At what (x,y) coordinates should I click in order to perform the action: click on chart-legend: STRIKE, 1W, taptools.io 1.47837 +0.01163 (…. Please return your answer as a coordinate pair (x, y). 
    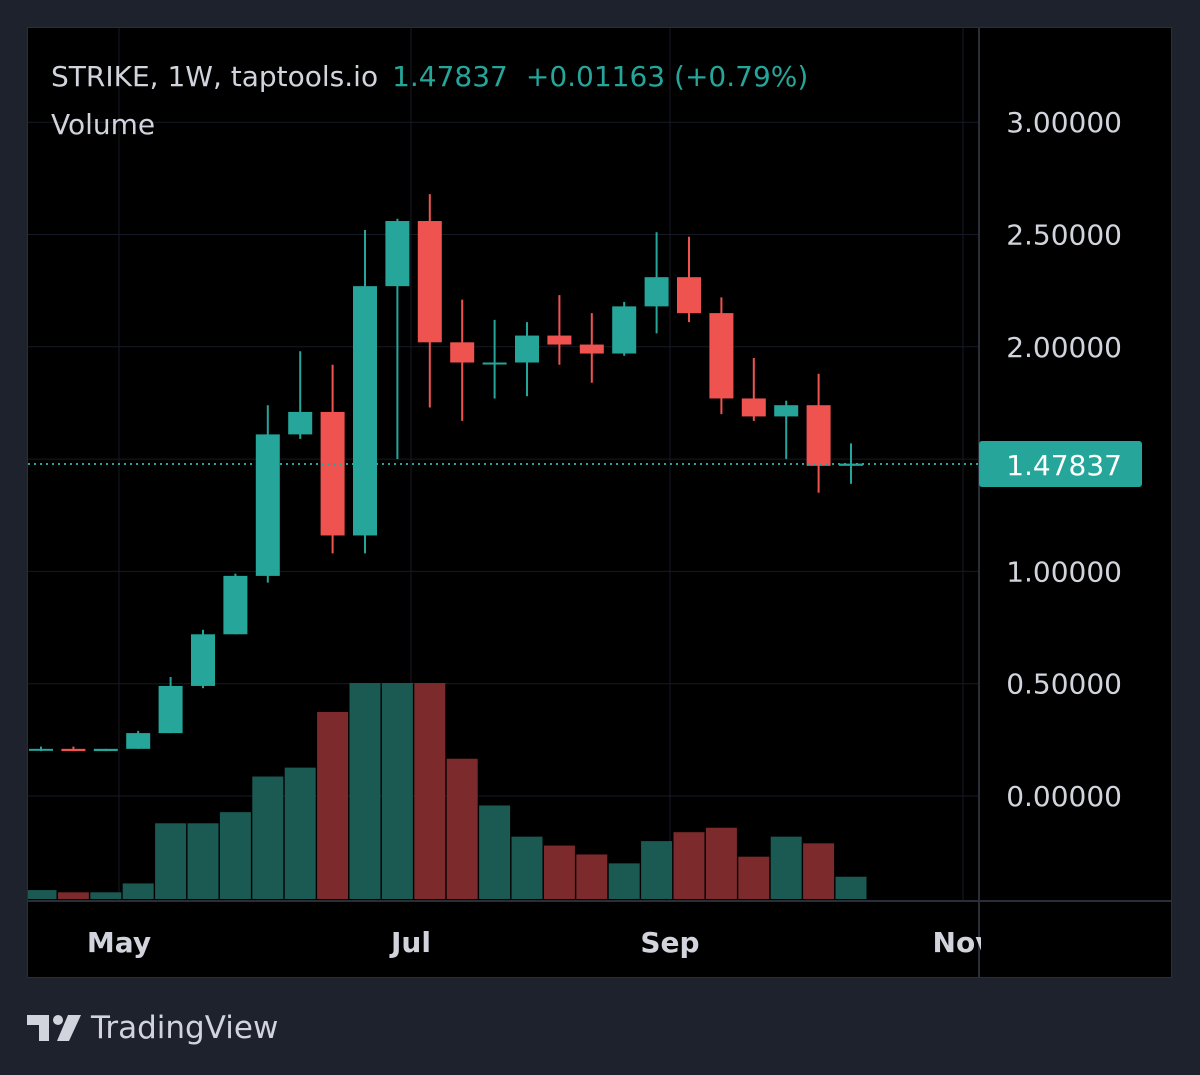
    Looking at the image, I should click on (429, 76).